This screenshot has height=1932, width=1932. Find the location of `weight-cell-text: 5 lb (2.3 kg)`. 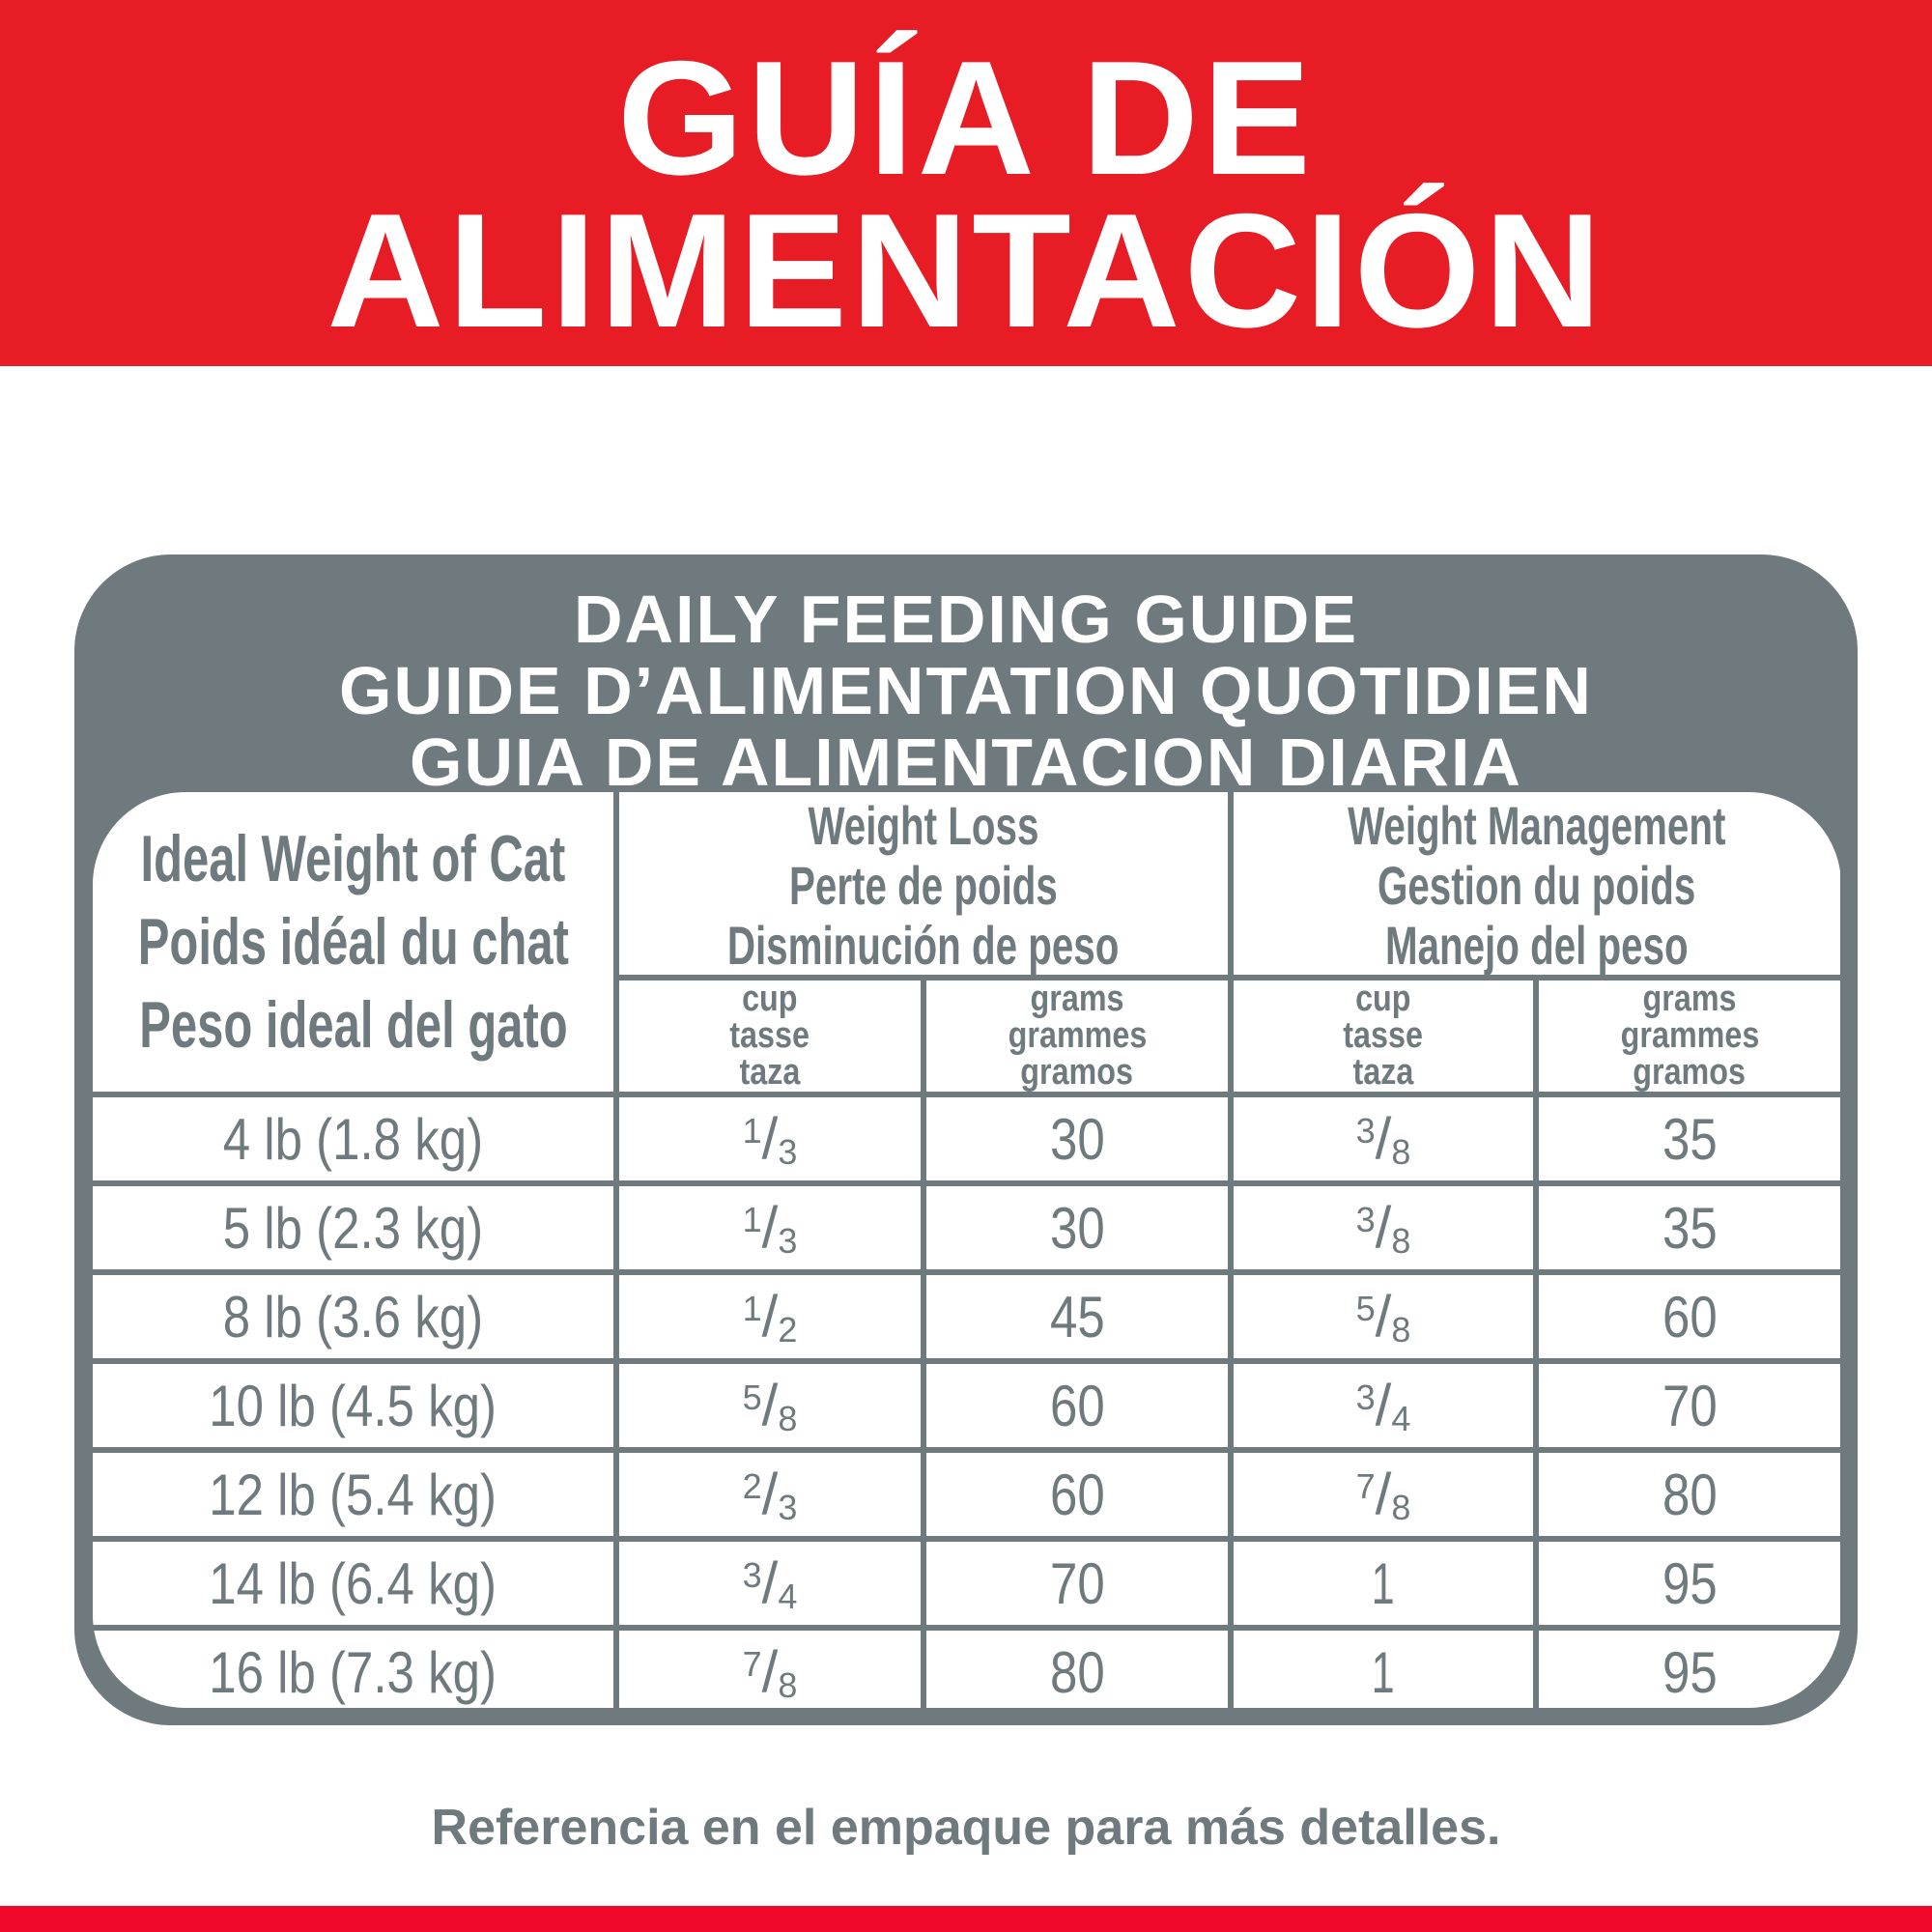

weight-cell-text: 5 lb (2.3 kg) is located at coordinates (353, 1228).